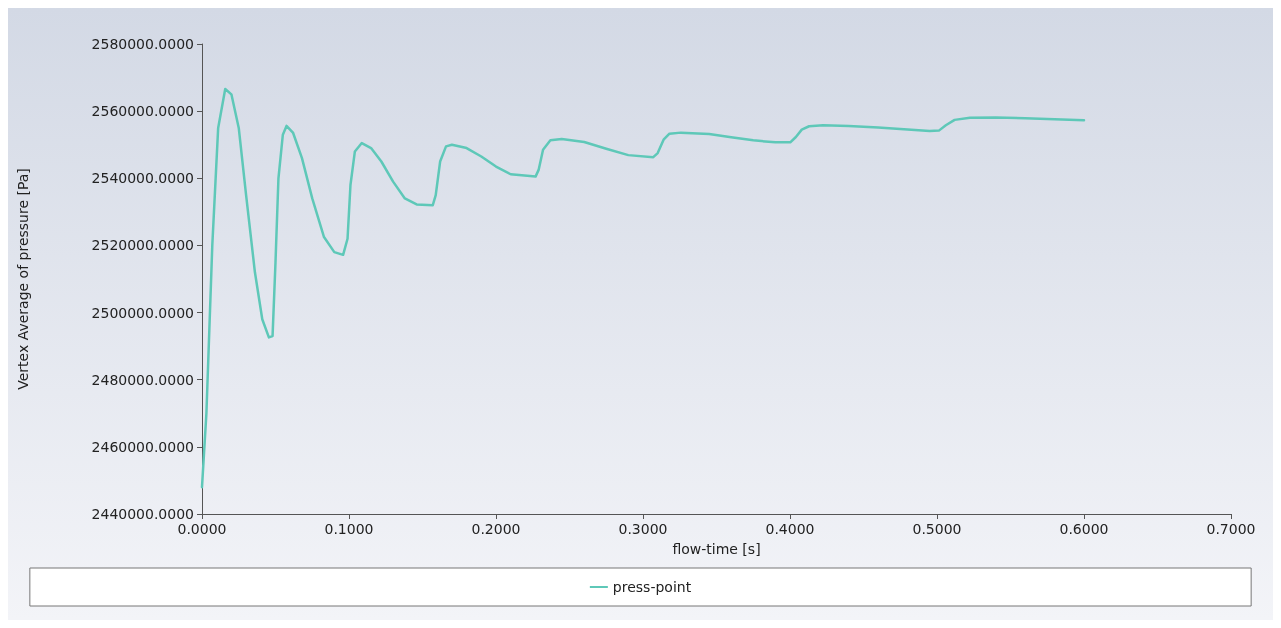  I want to click on x-tick-label: 0.3000, so click(643, 529).